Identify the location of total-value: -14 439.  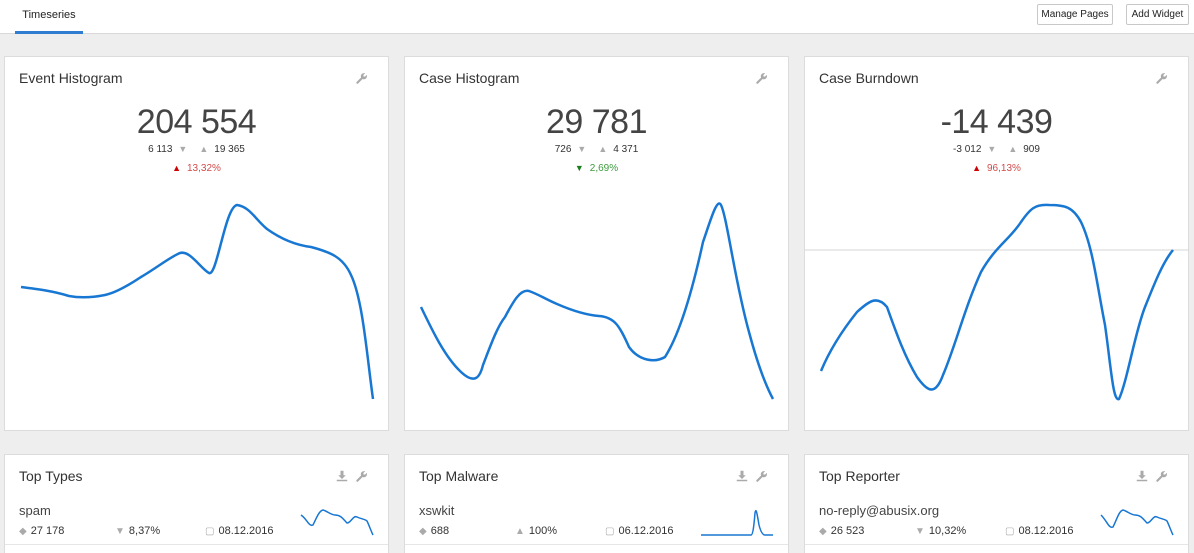
(996, 122).